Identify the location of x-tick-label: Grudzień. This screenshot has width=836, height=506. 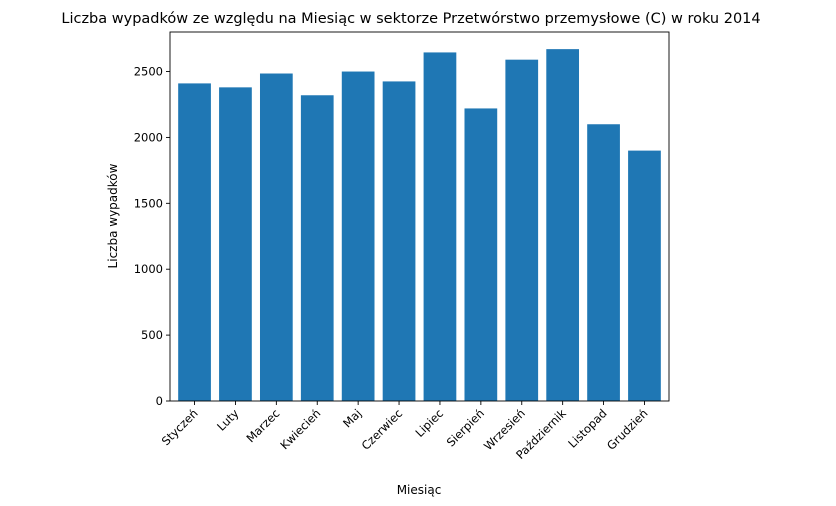
(627, 429).